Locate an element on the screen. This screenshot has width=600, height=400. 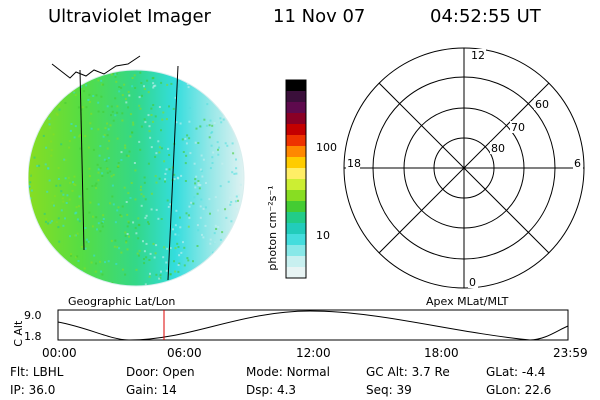
flt-label: Flt: is located at coordinates (19, 372).